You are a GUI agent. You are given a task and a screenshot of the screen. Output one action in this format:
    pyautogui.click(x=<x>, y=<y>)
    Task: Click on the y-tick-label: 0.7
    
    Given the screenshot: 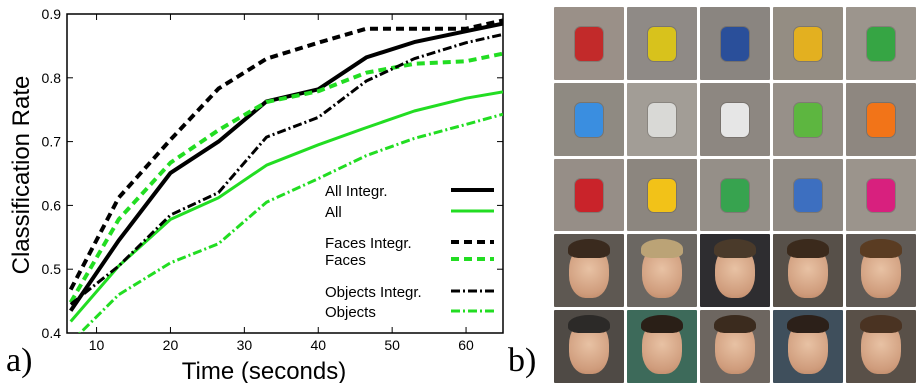 What is the action you would take?
    pyautogui.click(x=52, y=142)
    